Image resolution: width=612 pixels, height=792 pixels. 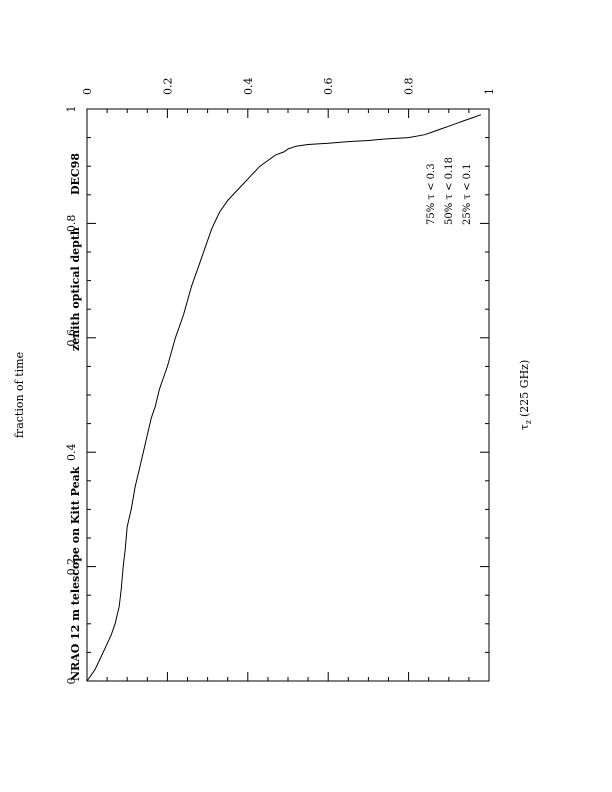 I want to click on x-axis-label: τz (225 GHz), so click(x=525, y=395).